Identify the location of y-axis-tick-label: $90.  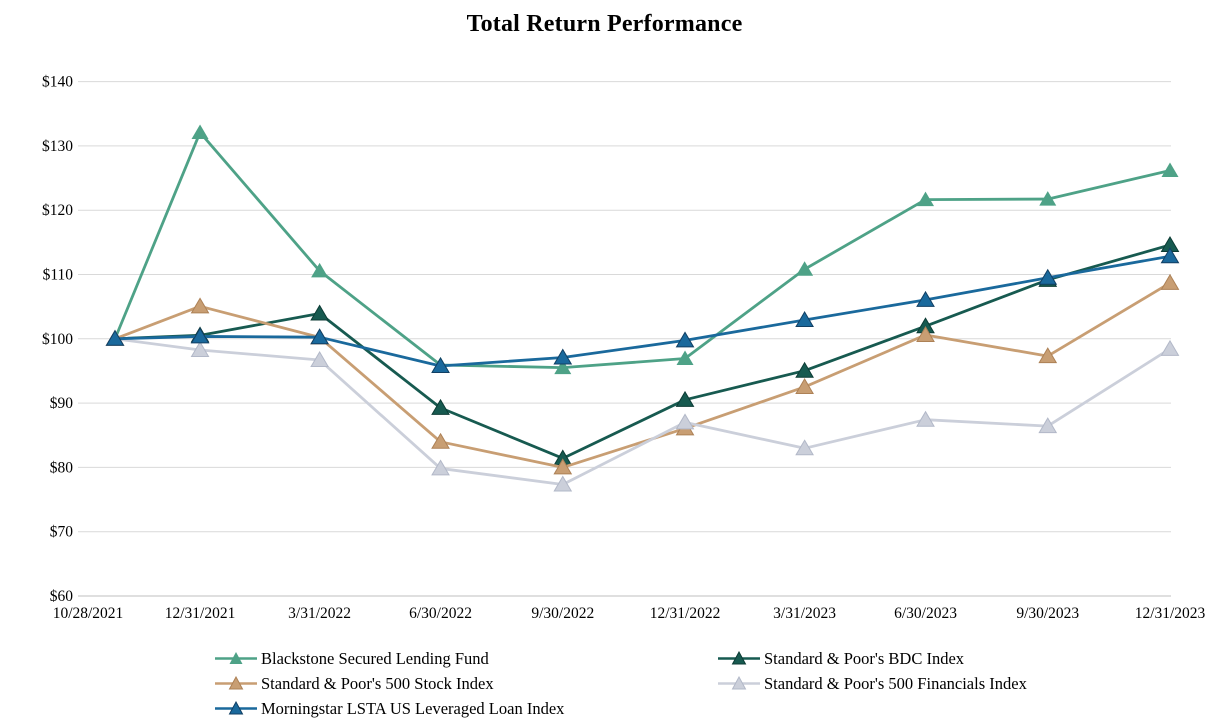
(62, 403).